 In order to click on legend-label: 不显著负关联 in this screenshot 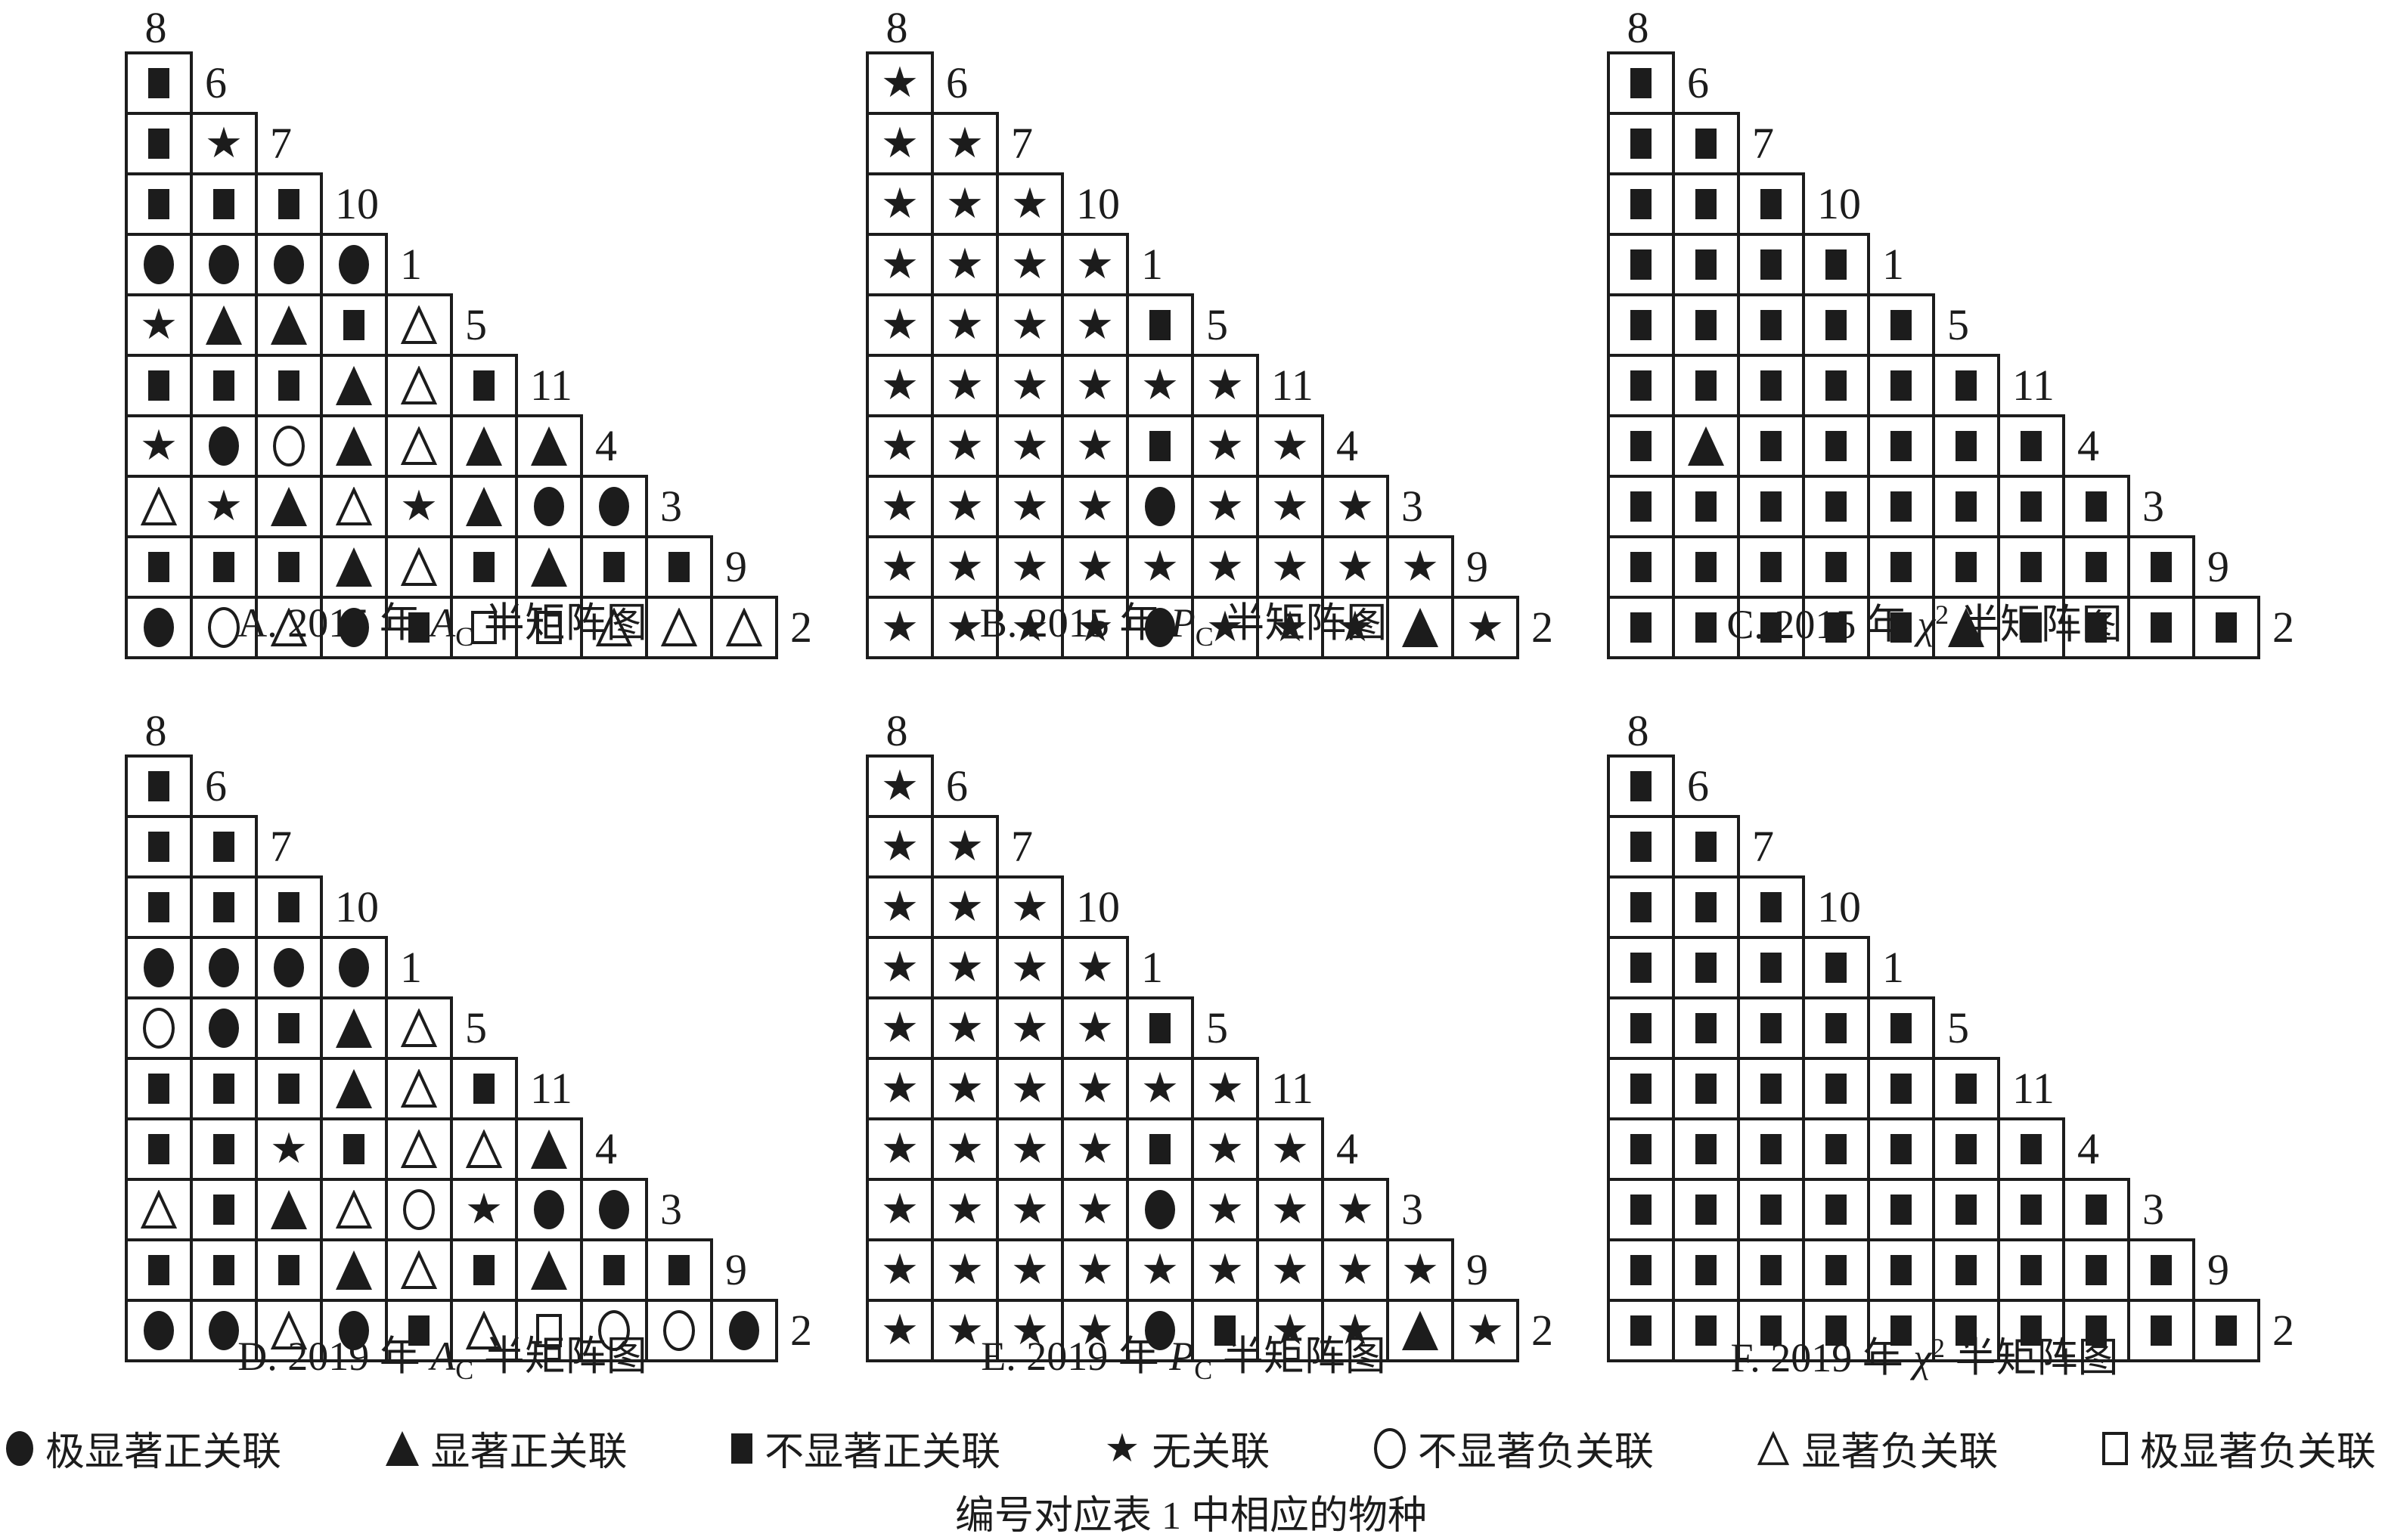, I will do `click(1535, 1452)`.